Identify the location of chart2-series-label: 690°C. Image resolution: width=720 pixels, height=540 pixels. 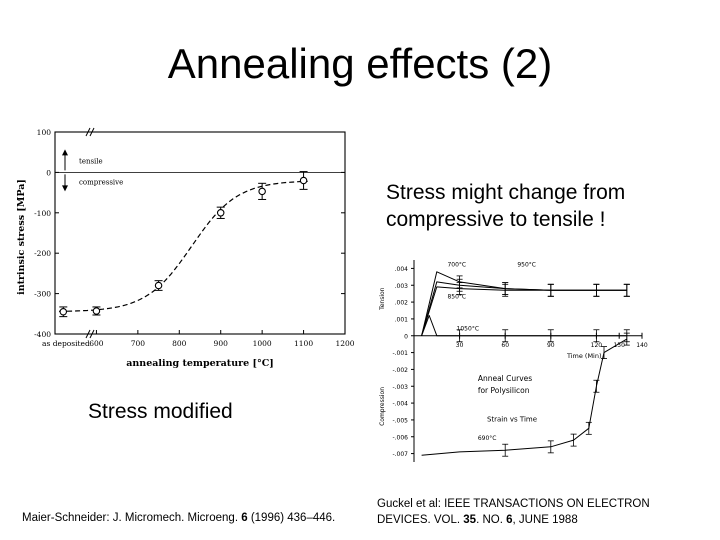
(487, 438).